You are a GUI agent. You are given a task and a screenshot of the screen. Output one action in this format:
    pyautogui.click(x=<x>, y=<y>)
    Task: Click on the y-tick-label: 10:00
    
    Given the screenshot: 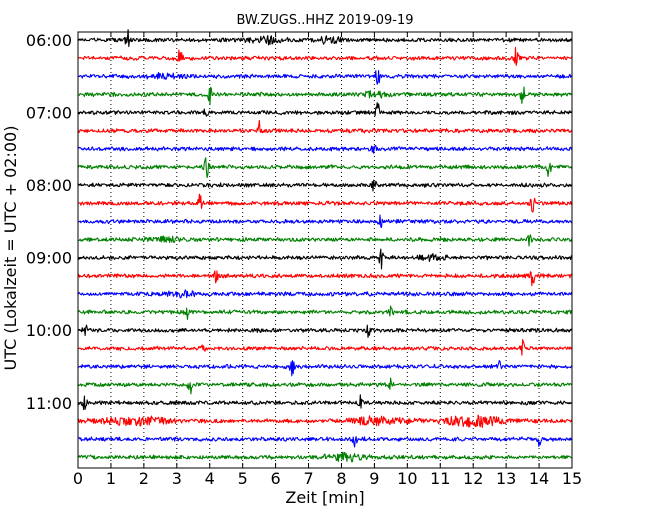 What is the action you would take?
    pyautogui.click(x=49, y=330)
    